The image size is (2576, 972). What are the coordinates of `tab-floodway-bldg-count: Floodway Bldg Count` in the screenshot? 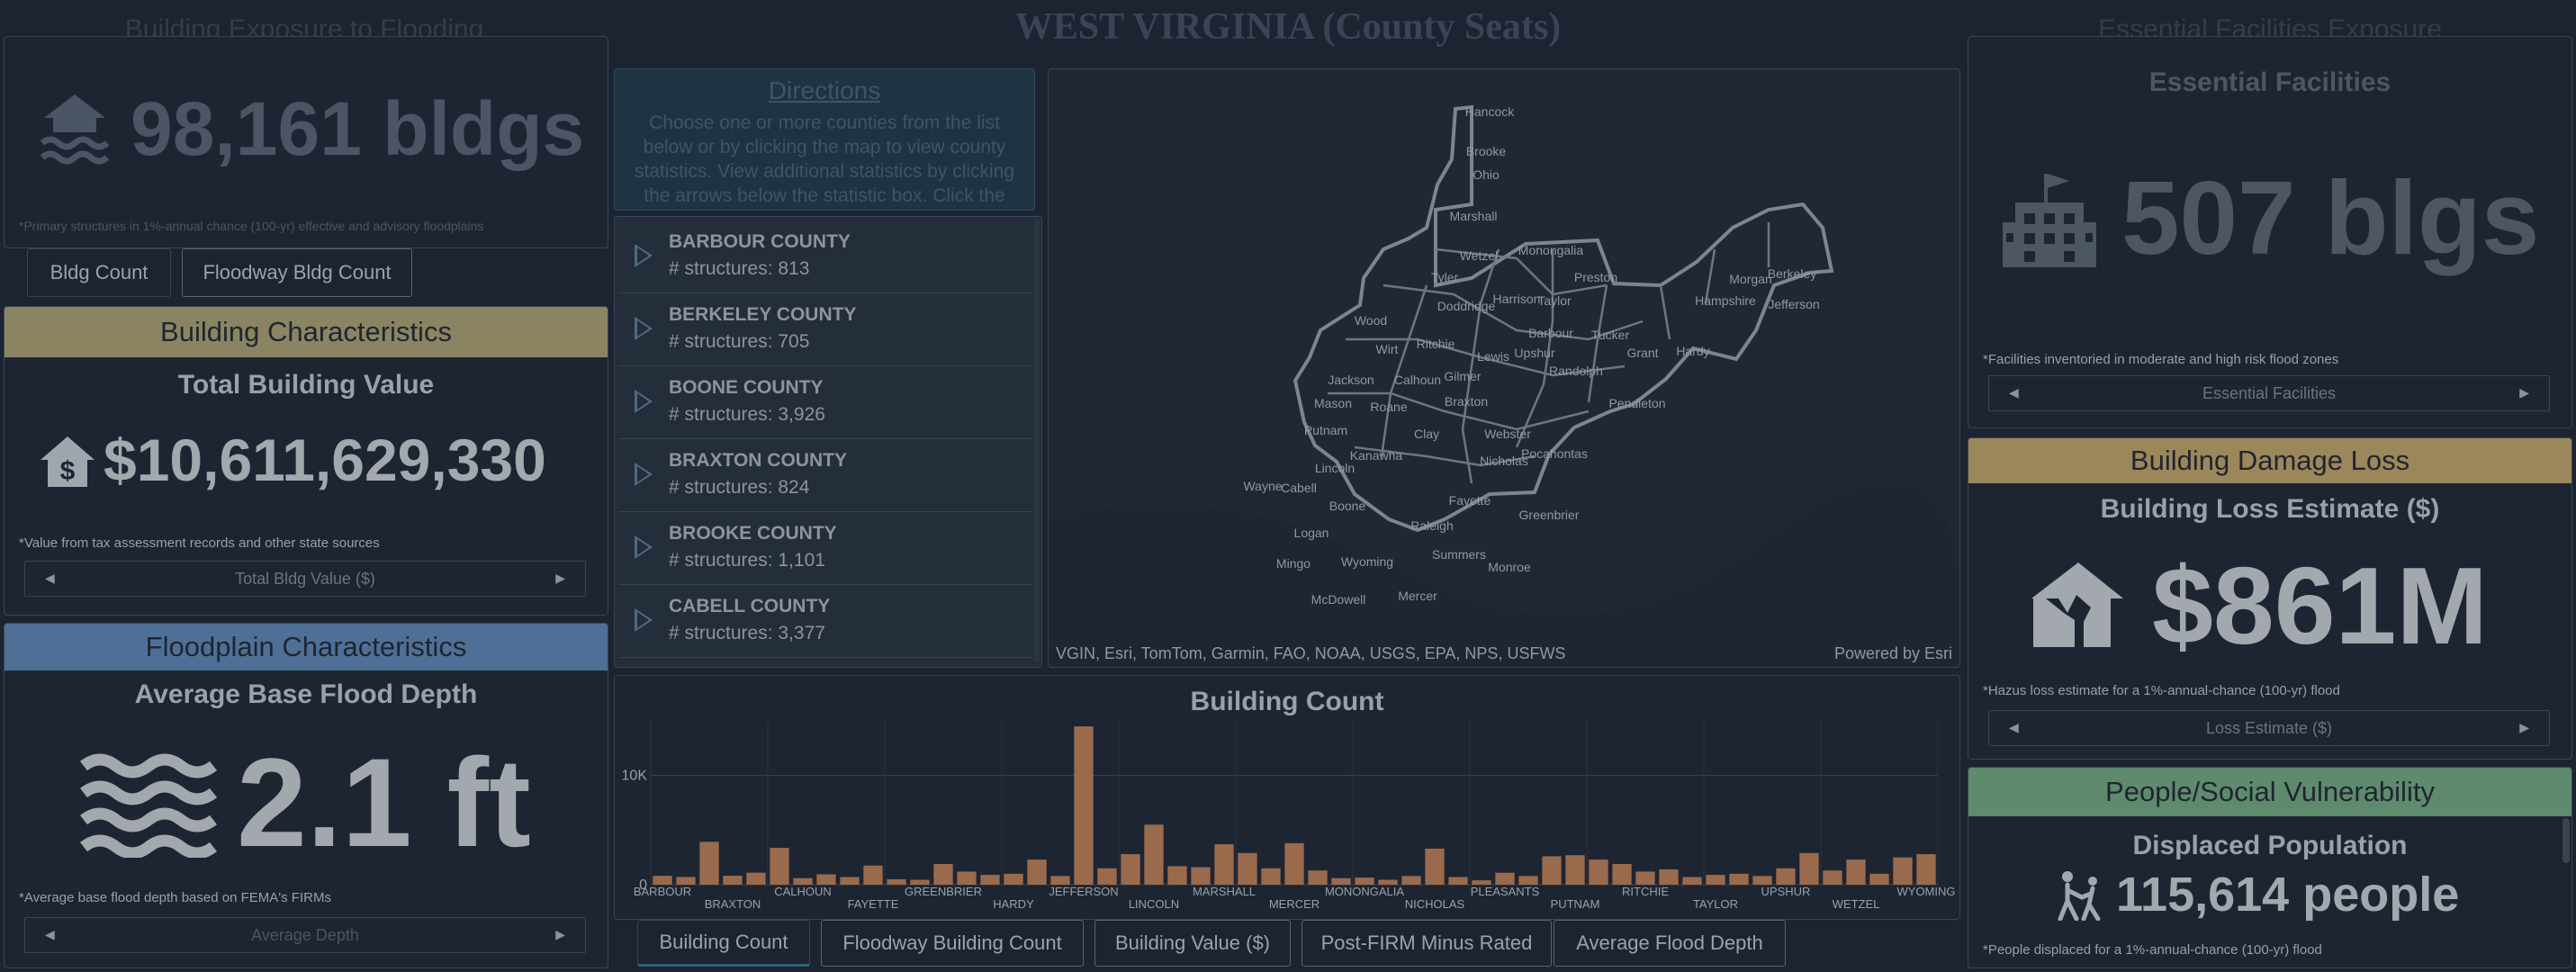 It's located at (297, 272).